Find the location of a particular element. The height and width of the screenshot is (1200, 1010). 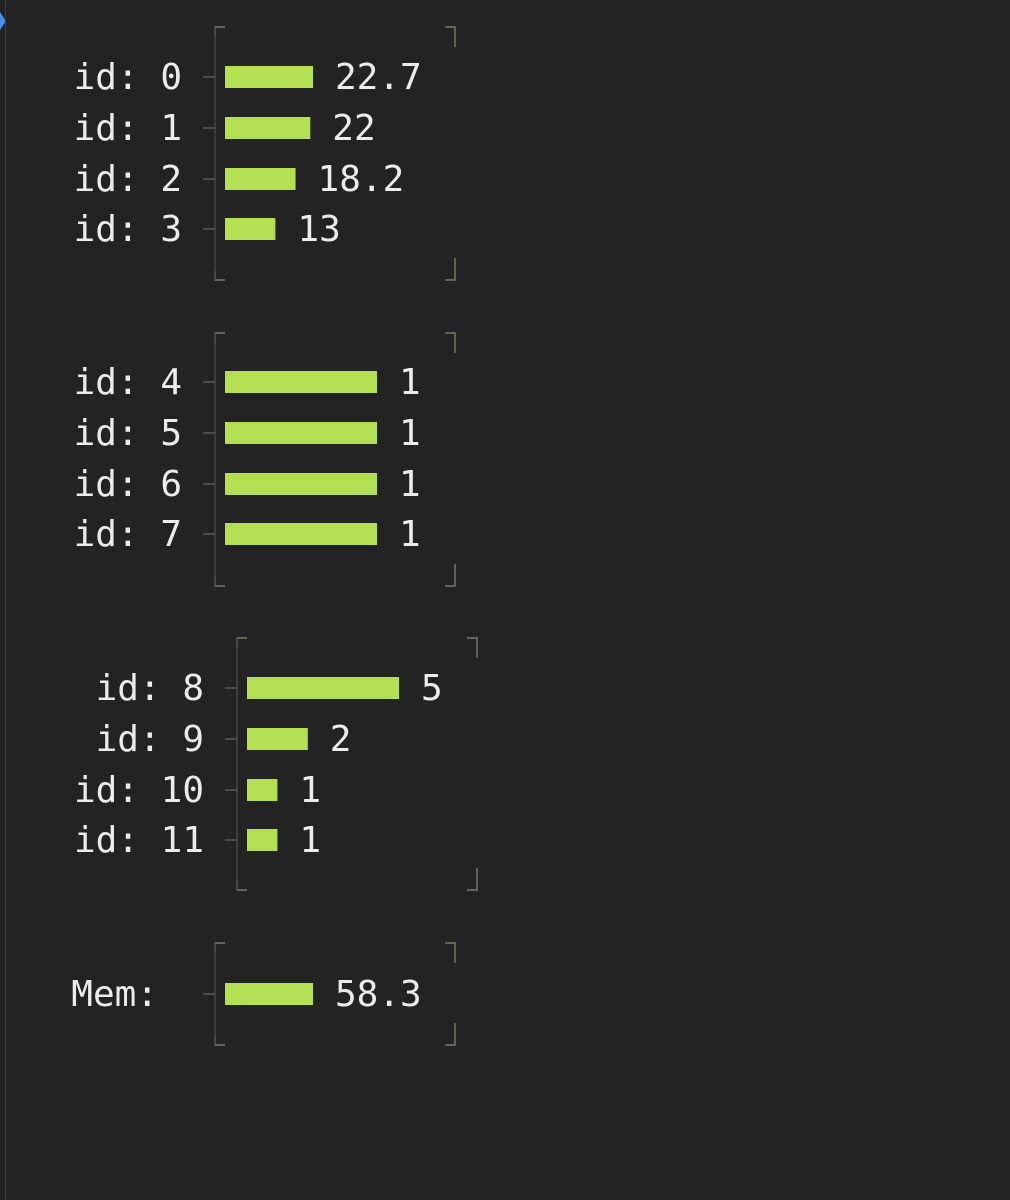

category-label: id: 11 is located at coordinates (139, 840).